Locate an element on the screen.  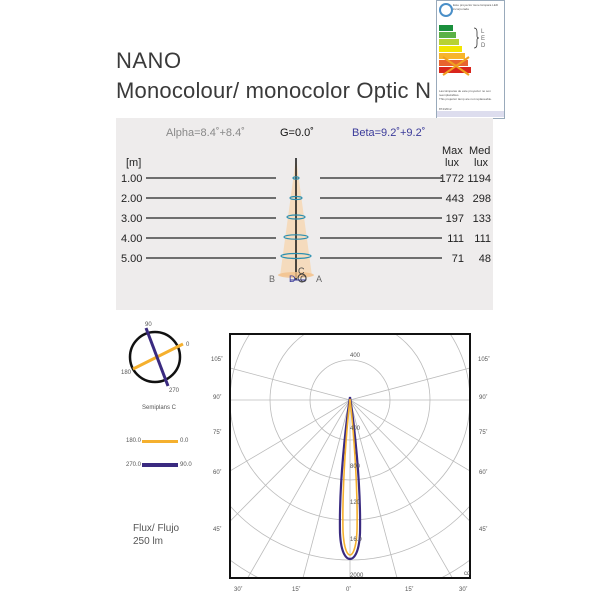
polar-angle-right: 75˚ is located at coordinates (483, 433).